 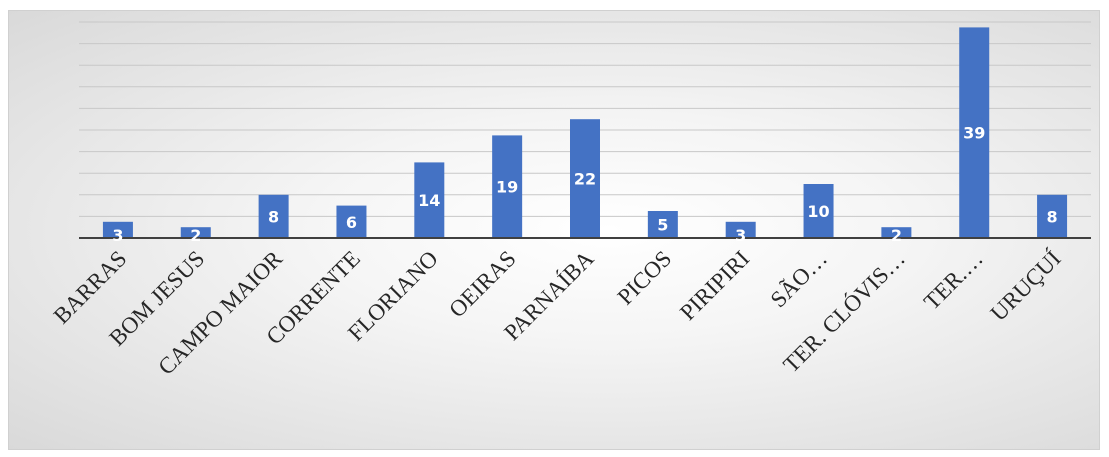 What do you see at coordinates (1026, 286) in the screenshot?
I see `category-label: URUÇUÍ` at bounding box center [1026, 286].